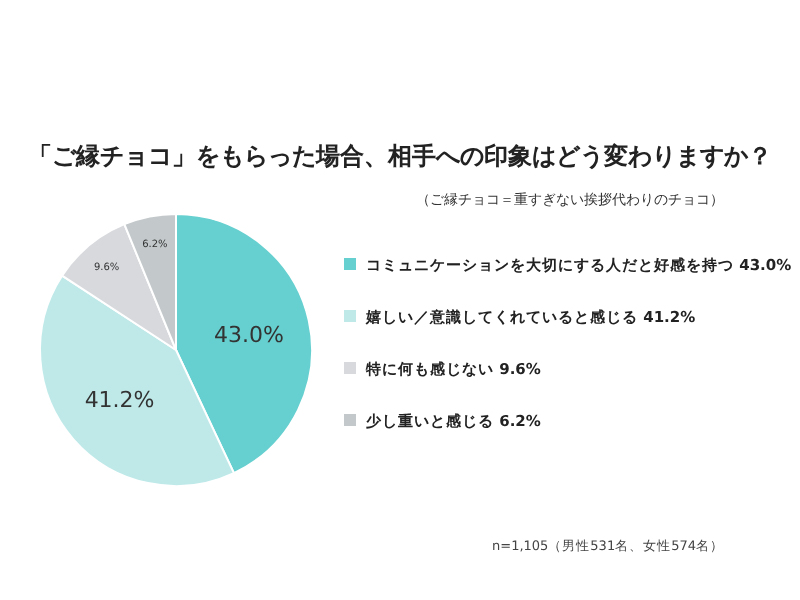 This screenshot has width=800, height=600. Describe the element at coordinates (119, 400) in the screenshot. I see `data-label: 41.2%` at that location.